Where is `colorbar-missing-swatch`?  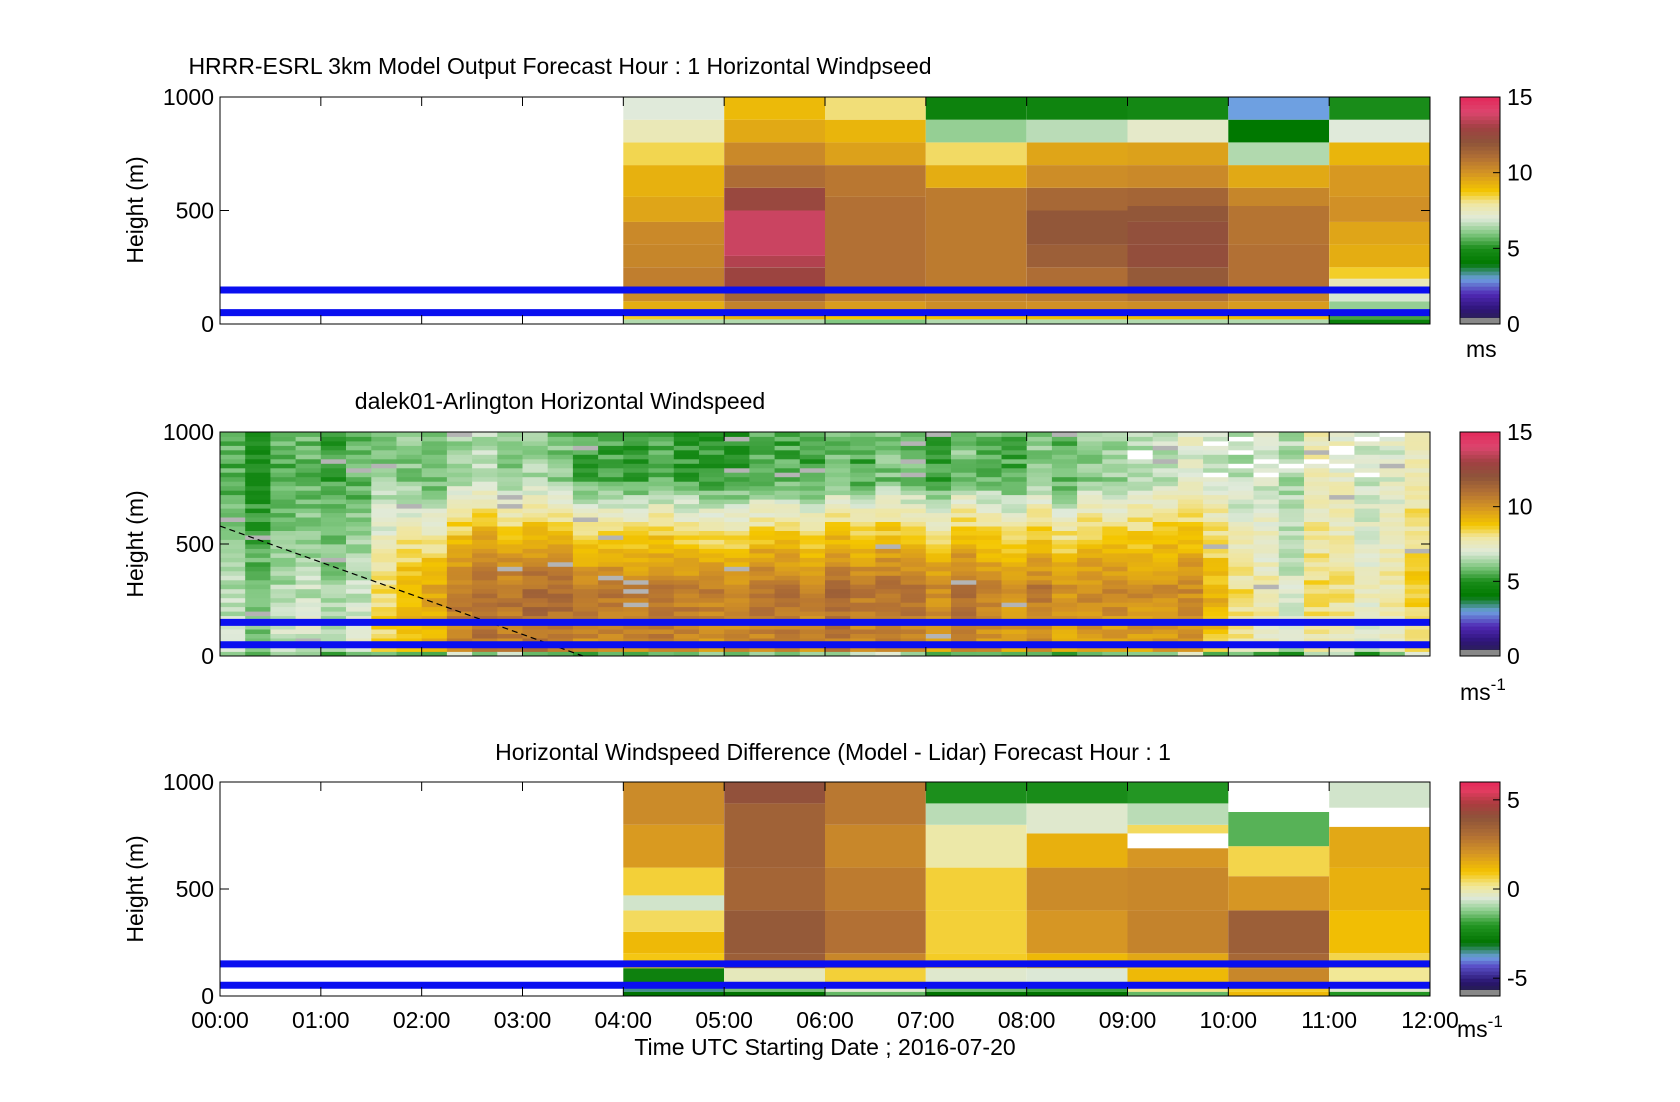
colorbar-missing-swatch is located at coordinates (1480, 653).